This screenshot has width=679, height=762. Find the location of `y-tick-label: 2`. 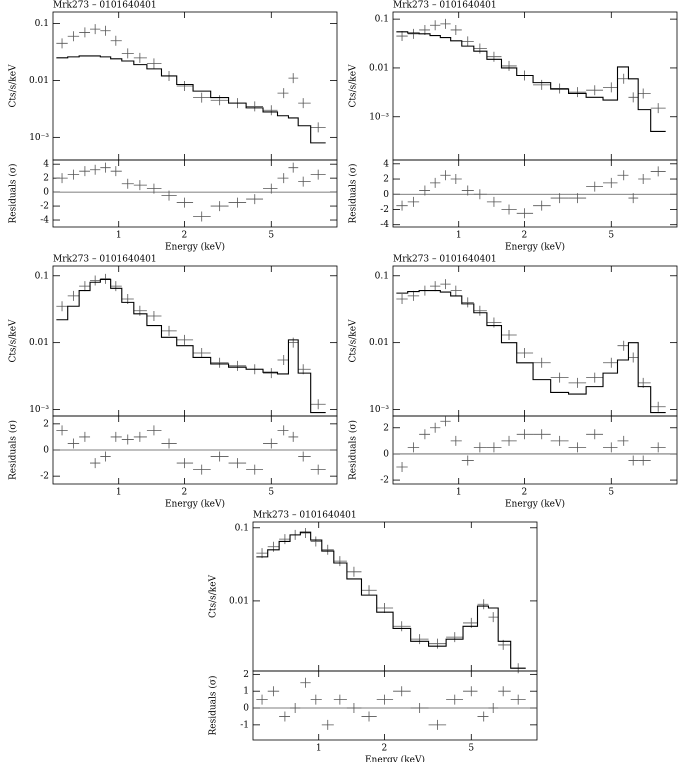

y-tick-label: 2 is located at coordinates (46, 424).